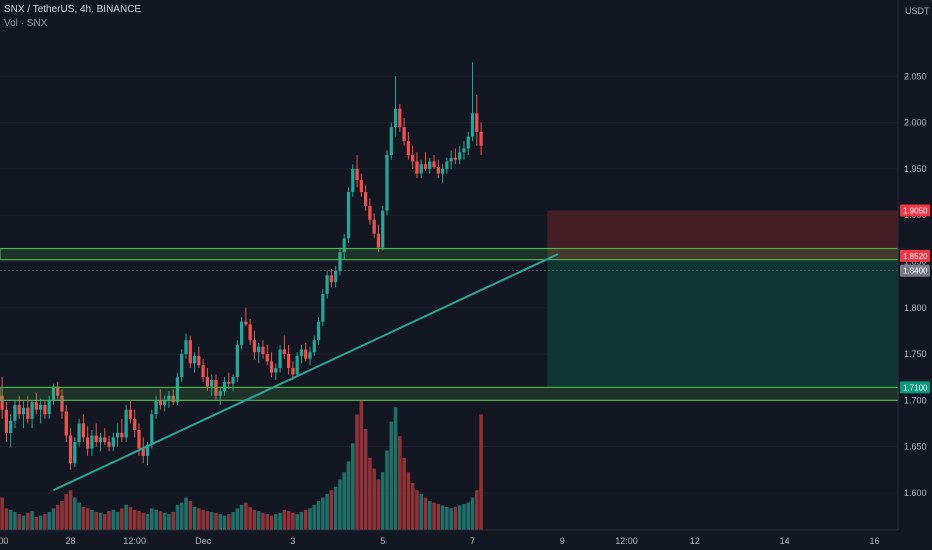  What do you see at coordinates (241, 465) in the screenshot?
I see `volume-bars` at bounding box center [241, 465].